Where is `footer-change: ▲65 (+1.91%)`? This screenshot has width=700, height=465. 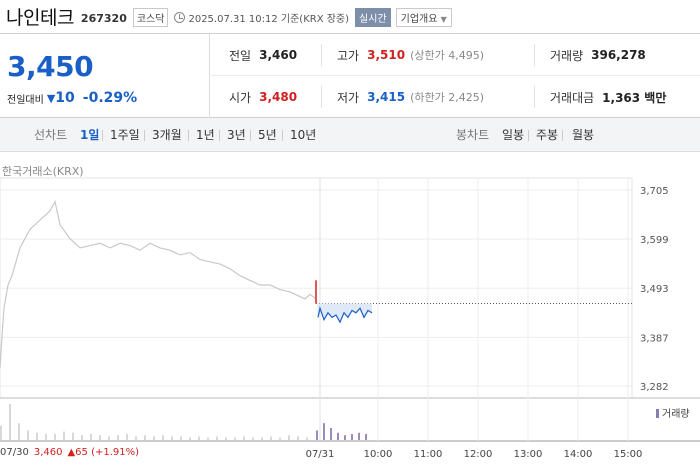
footer-change: ▲65 (+1.91%) is located at coordinates (103, 452).